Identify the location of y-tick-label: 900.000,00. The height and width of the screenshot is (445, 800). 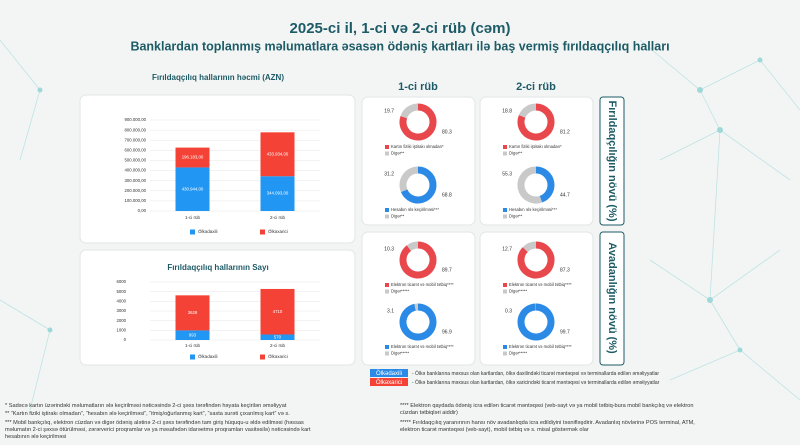
(135, 119).